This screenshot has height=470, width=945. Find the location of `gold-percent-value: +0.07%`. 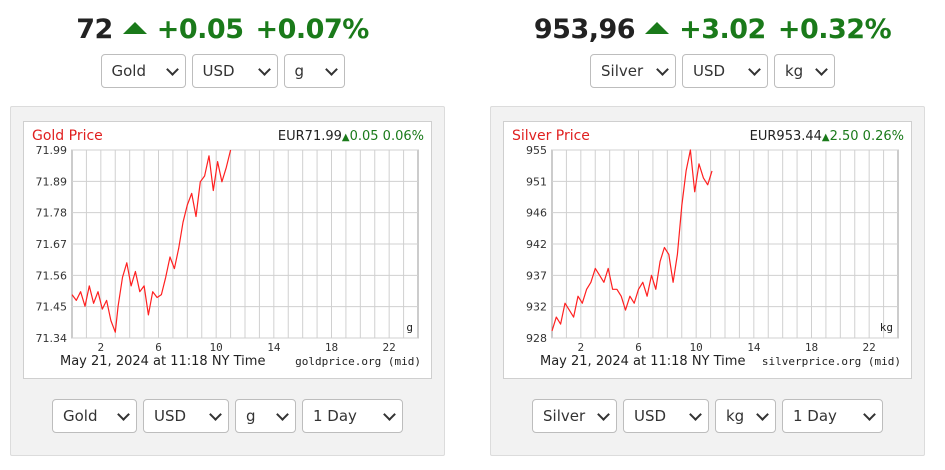

gold-percent-value: +0.07% is located at coordinates (312, 29).